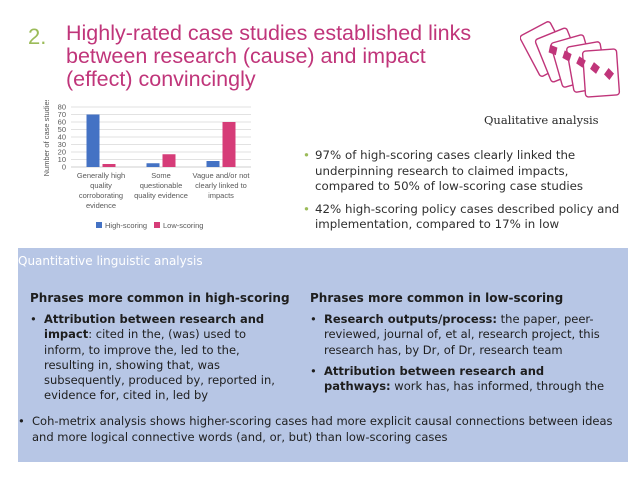 This screenshot has width=638, height=478. I want to click on bullet-text: work has, has informed, through the, so click(497, 386).